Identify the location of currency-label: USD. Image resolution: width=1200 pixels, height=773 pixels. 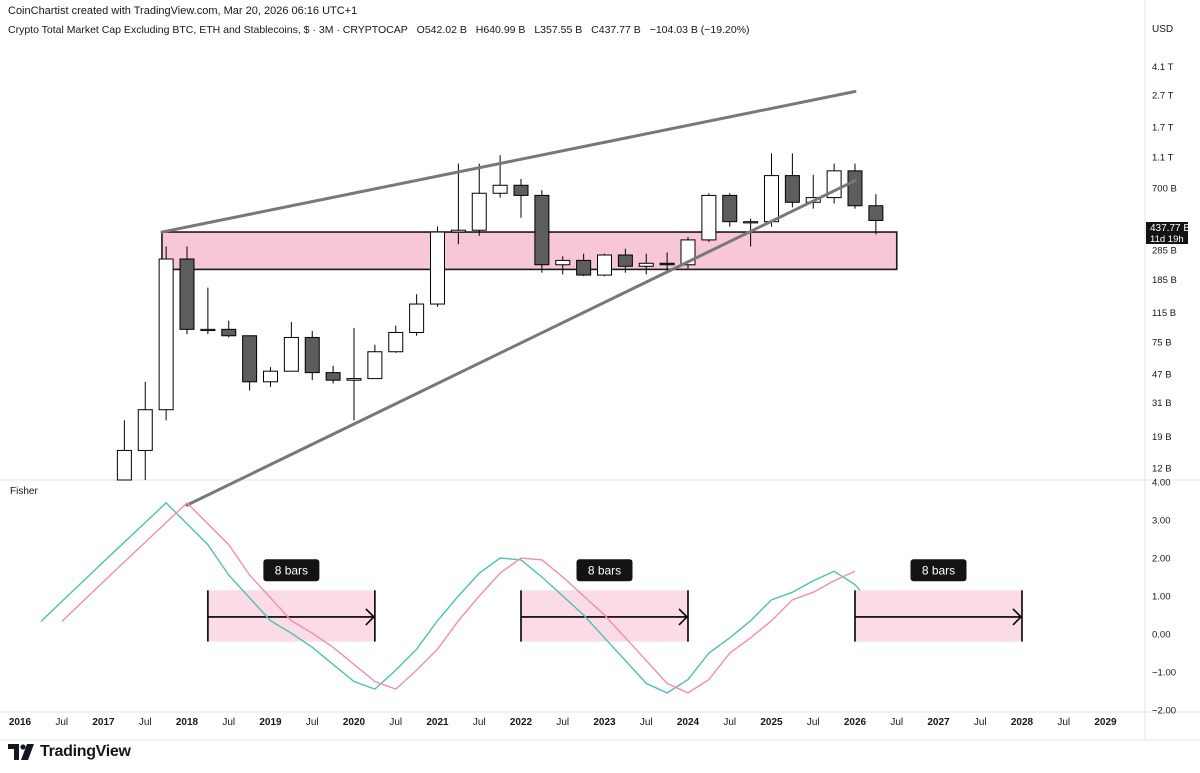
(1163, 29).